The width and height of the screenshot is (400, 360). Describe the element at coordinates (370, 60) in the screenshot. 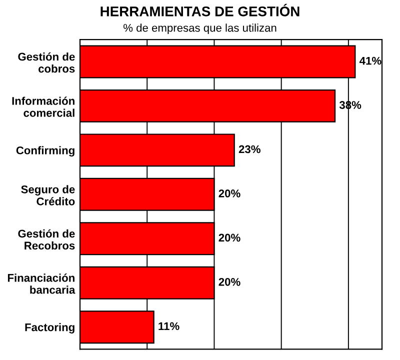

I see `data-label: 41%` at that location.